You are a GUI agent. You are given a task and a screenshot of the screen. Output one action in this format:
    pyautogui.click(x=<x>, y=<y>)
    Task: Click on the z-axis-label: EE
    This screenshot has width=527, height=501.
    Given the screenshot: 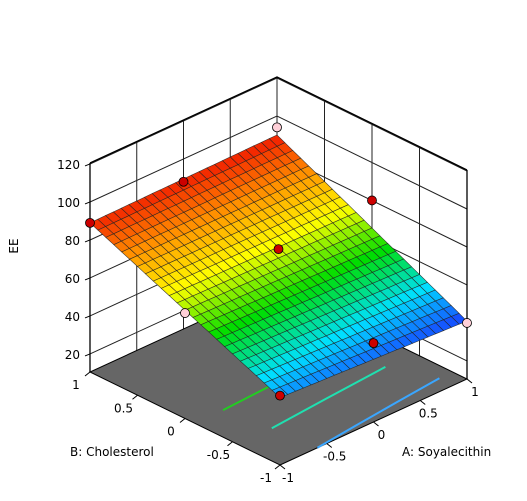 What is the action you would take?
    pyautogui.click(x=14, y=245)
    